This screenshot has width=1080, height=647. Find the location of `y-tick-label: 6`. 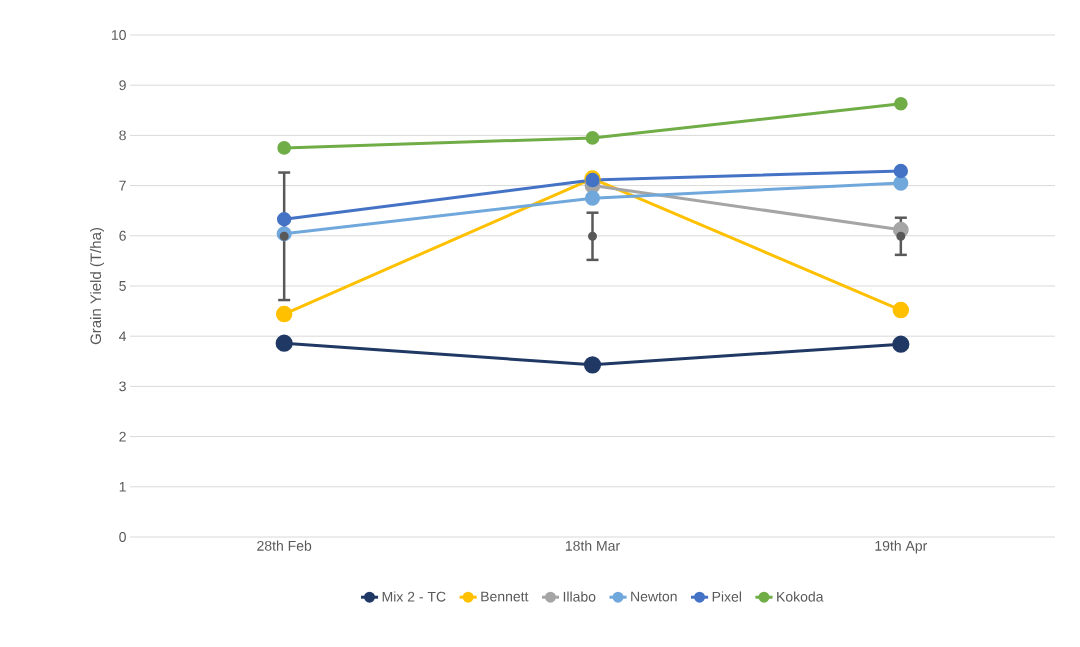

y-tick-label: 6 is located at coordinates (122, 235).